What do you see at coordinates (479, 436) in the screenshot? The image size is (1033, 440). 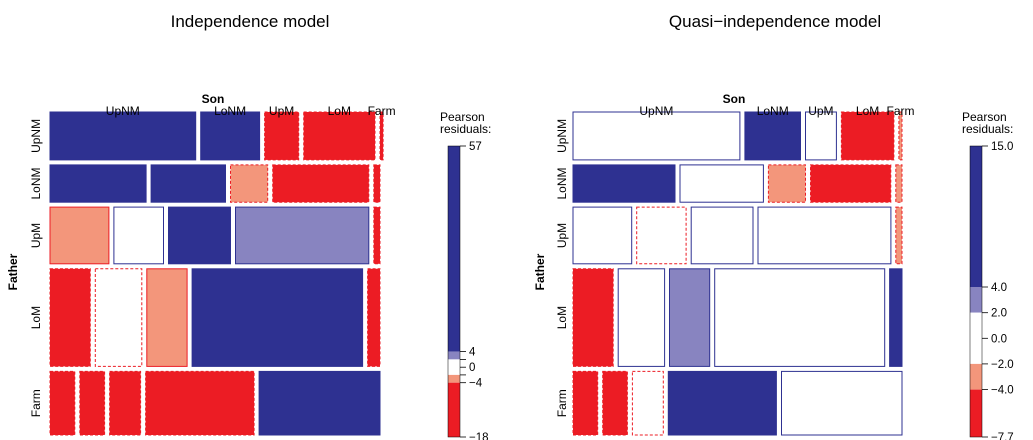 I see `legend-tick-label: −18` at bounding box center [479, 436].